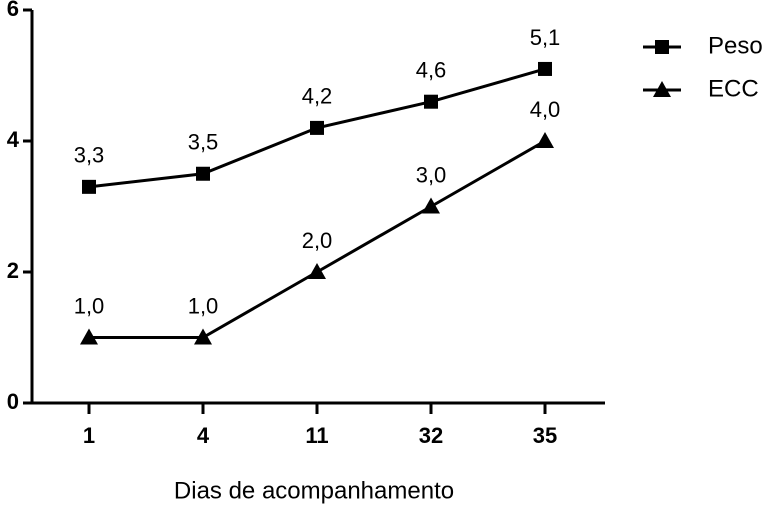 The image size is (777, 507). What do you see at coordinates (545, 435) in the screenshot?
I see `x-tick-label: 35` at bounding box center [545, 435].